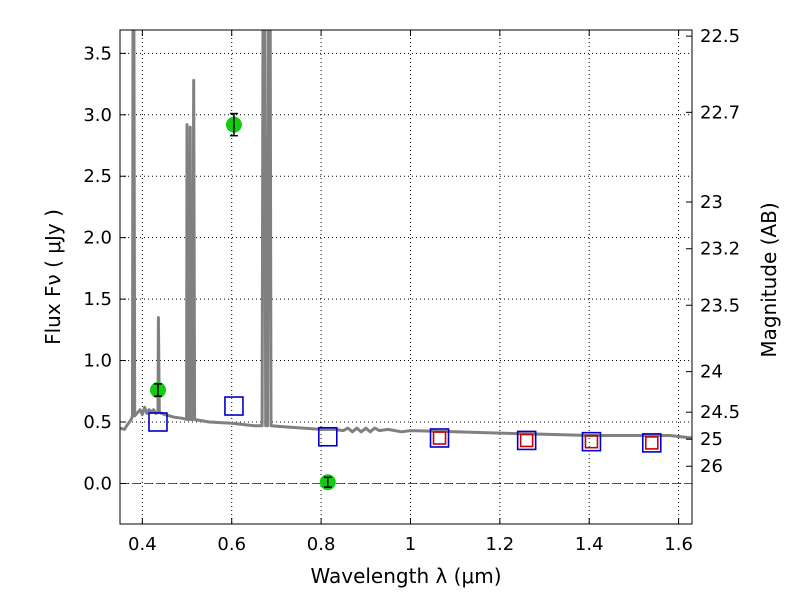 The image size is (800, 600). I want to click on mag-tick-label: 23.5, so click(720, 305).